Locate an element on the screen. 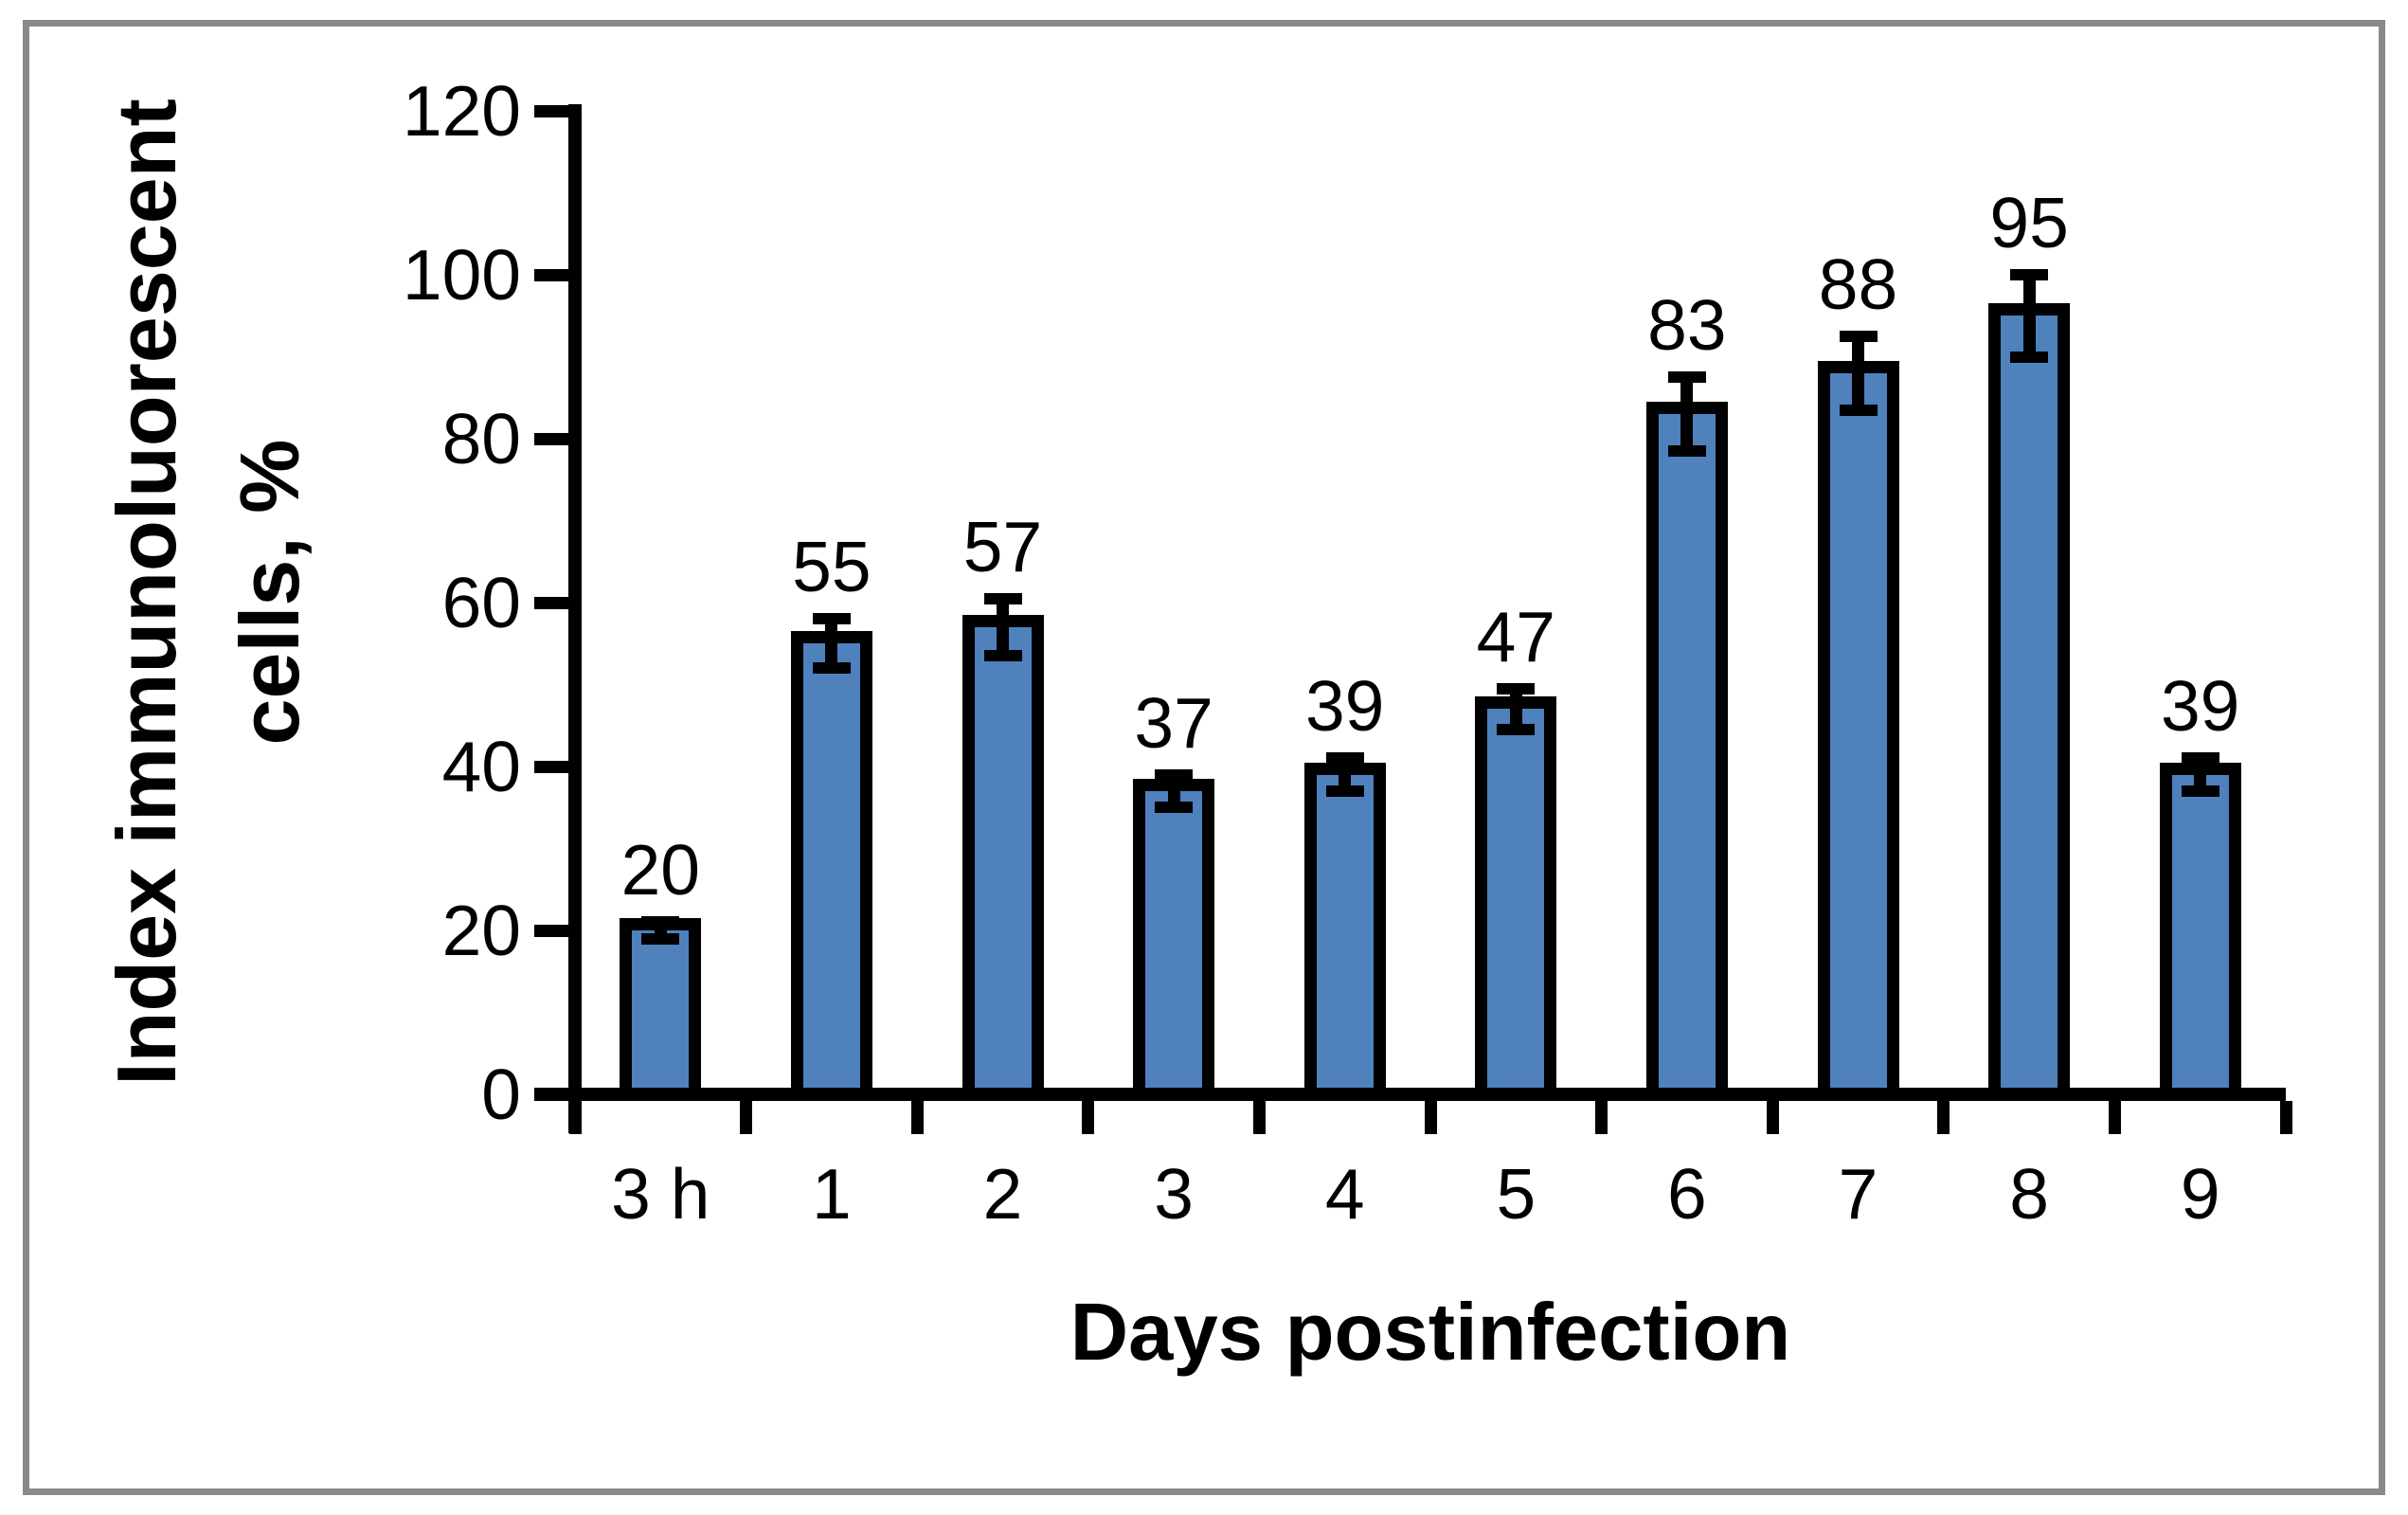  bar-data-label: 55 is located at coordinates (832, 567).